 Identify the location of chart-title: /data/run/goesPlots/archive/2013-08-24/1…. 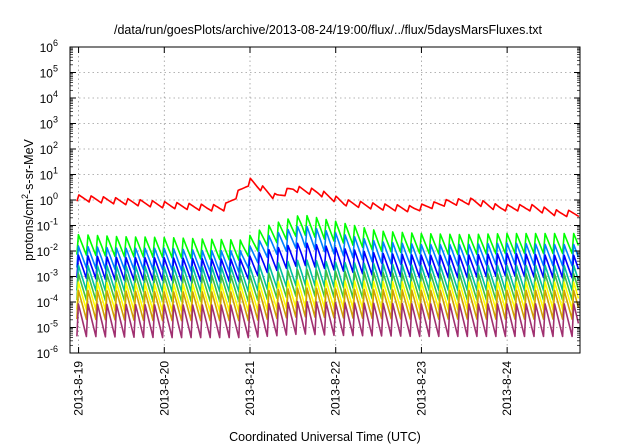
(328, 30).